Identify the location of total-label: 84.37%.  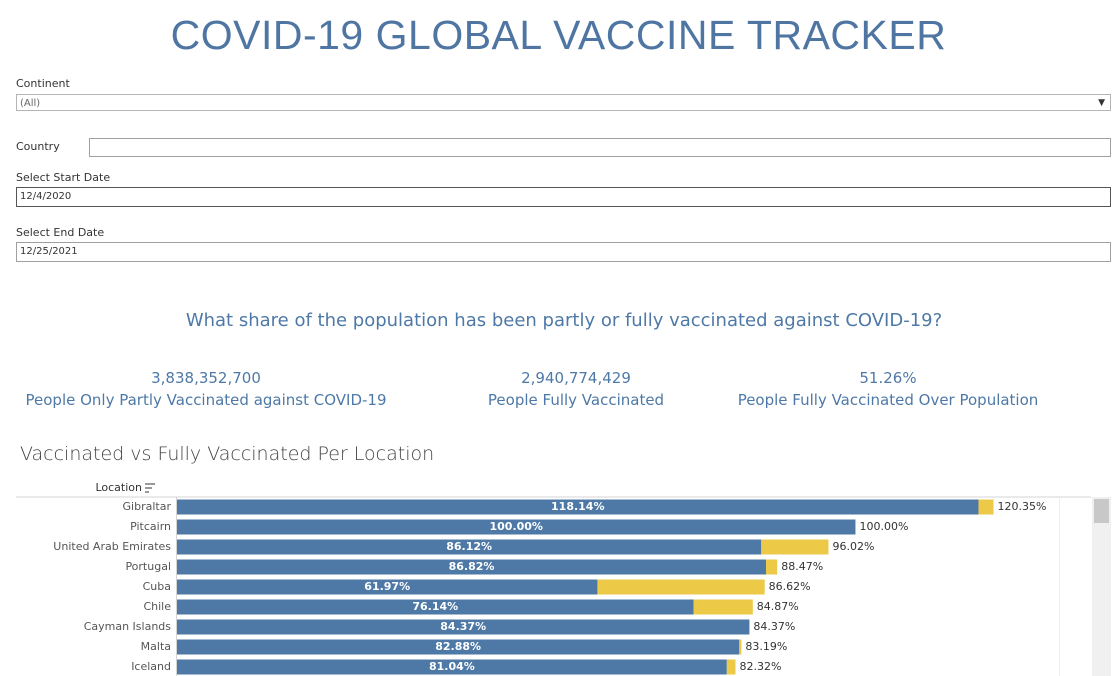
(774, 626).